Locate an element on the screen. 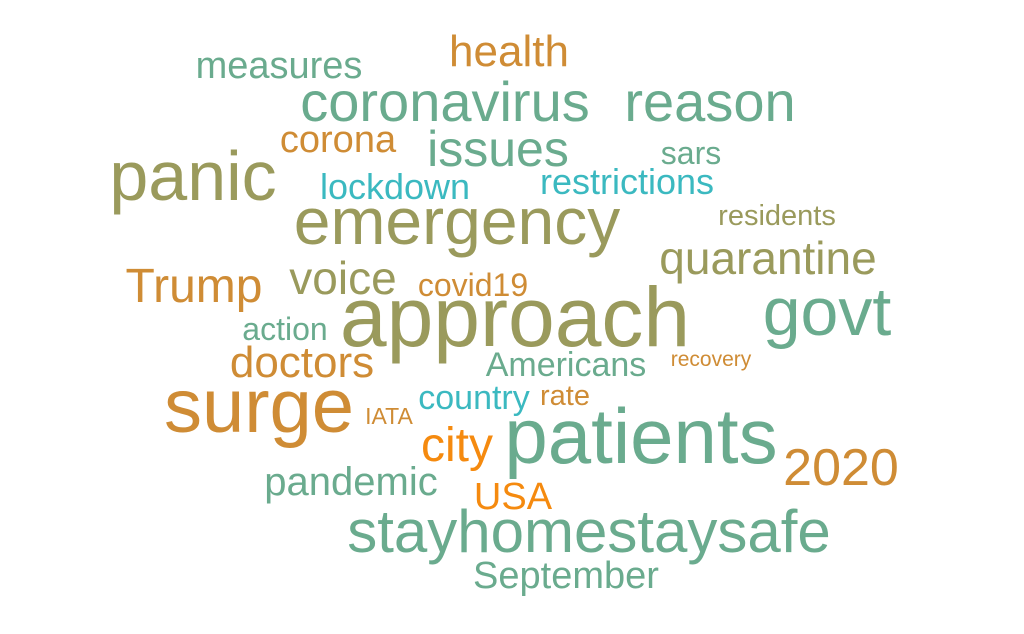 Image resolution: width=1024 pixels, height=634 pixels. word-emergency: emergency is located at coordinates (457, 221).